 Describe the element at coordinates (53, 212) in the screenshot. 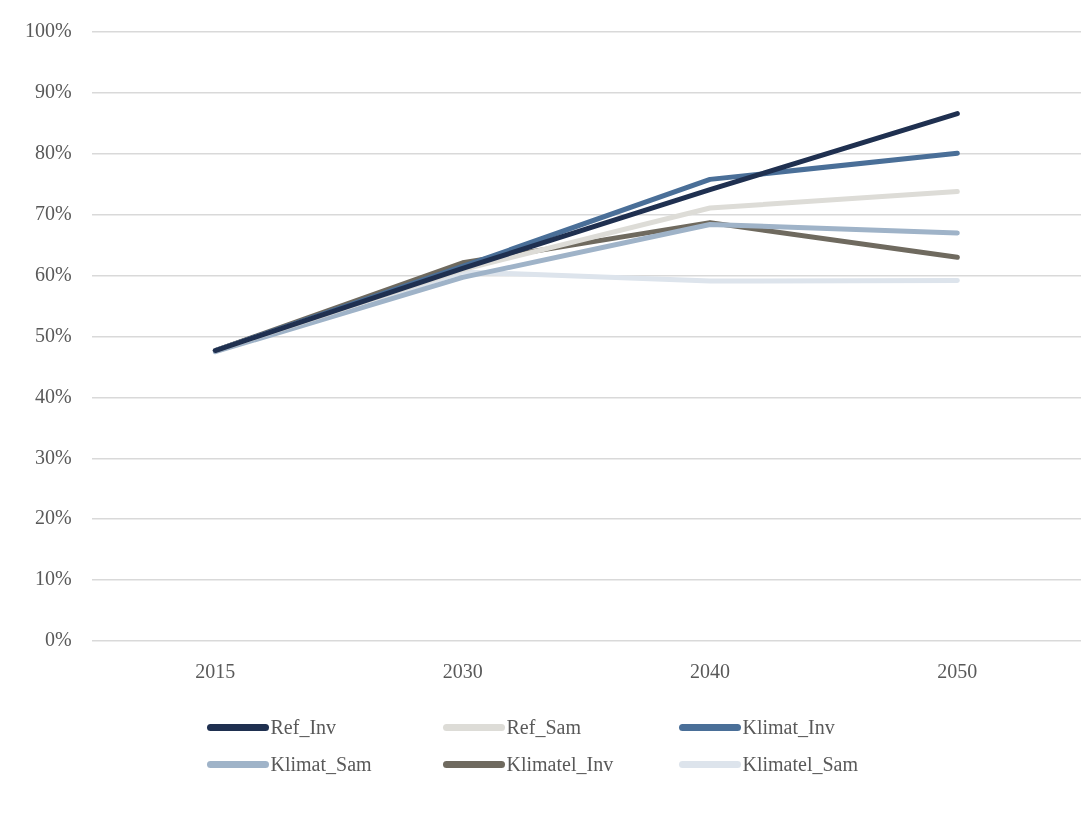

I see `y-tick-label: 70%` at that location.